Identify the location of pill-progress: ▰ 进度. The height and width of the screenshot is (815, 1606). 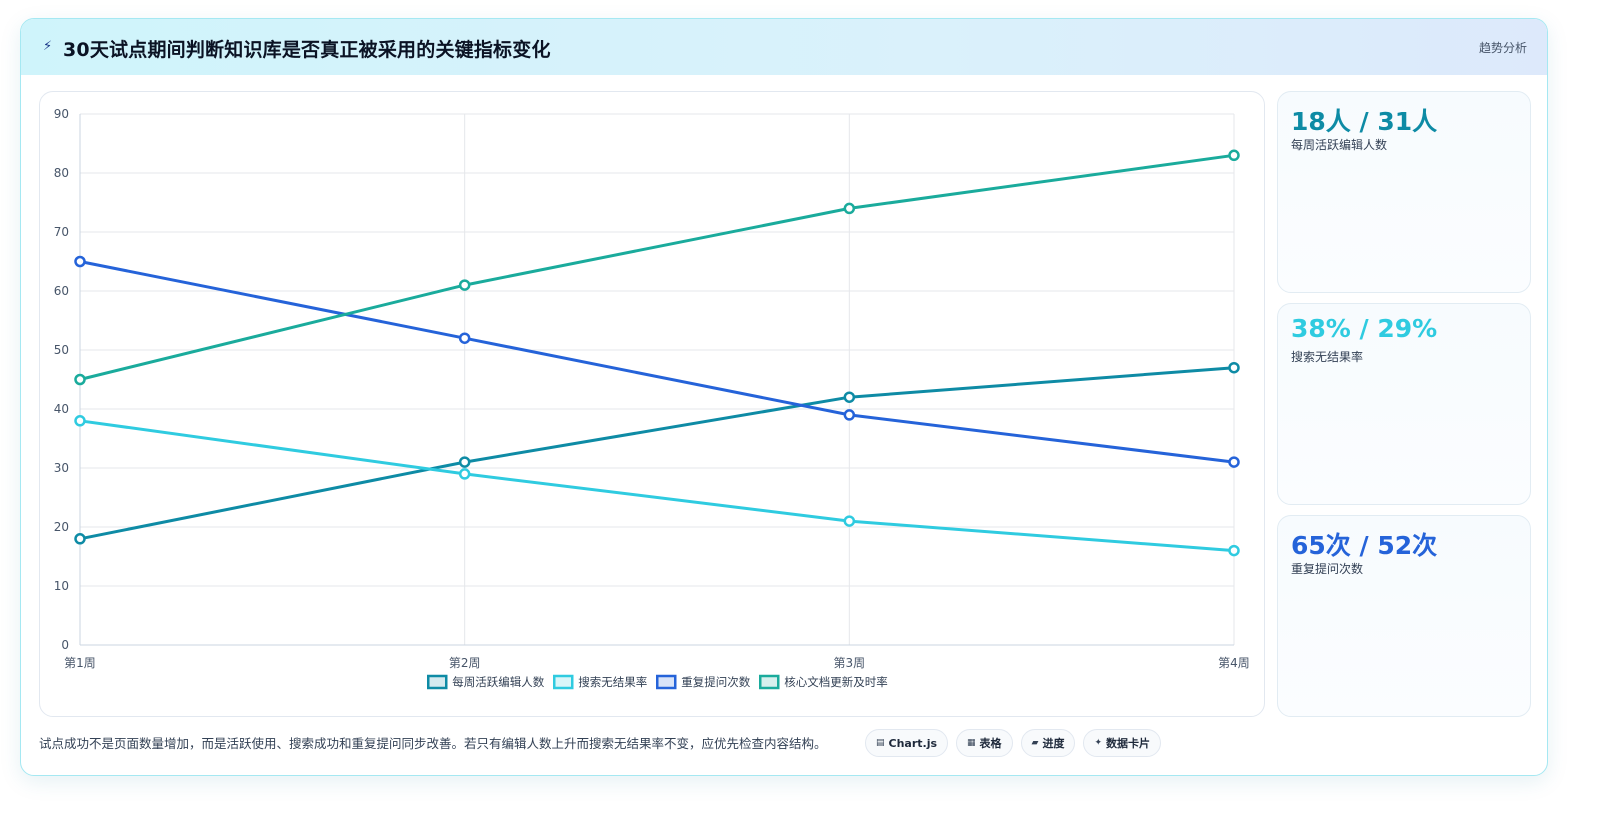
(1048, 743).